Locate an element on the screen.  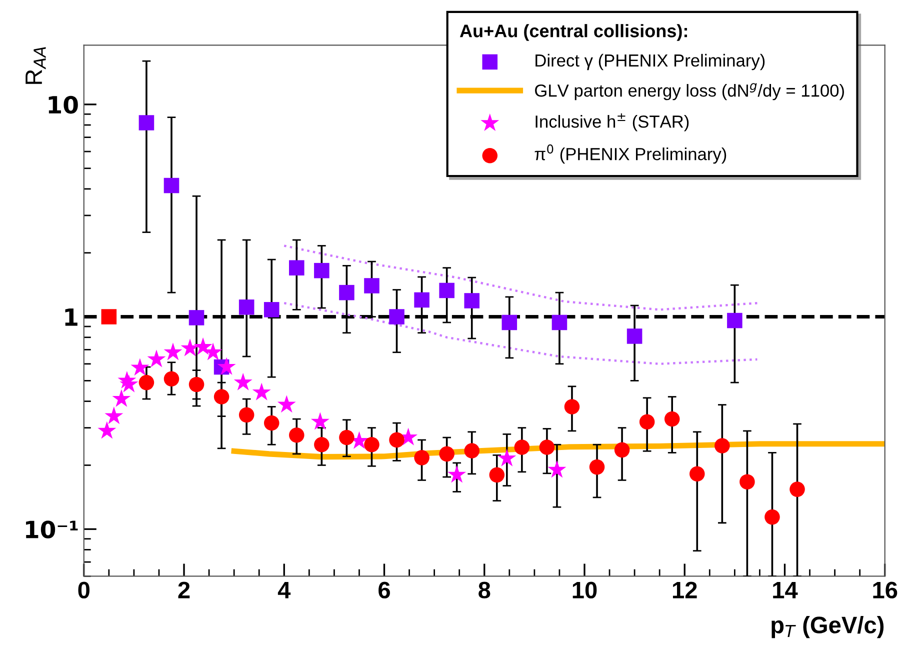
x-tick-label: 2 is located at coordinates (184, 590).